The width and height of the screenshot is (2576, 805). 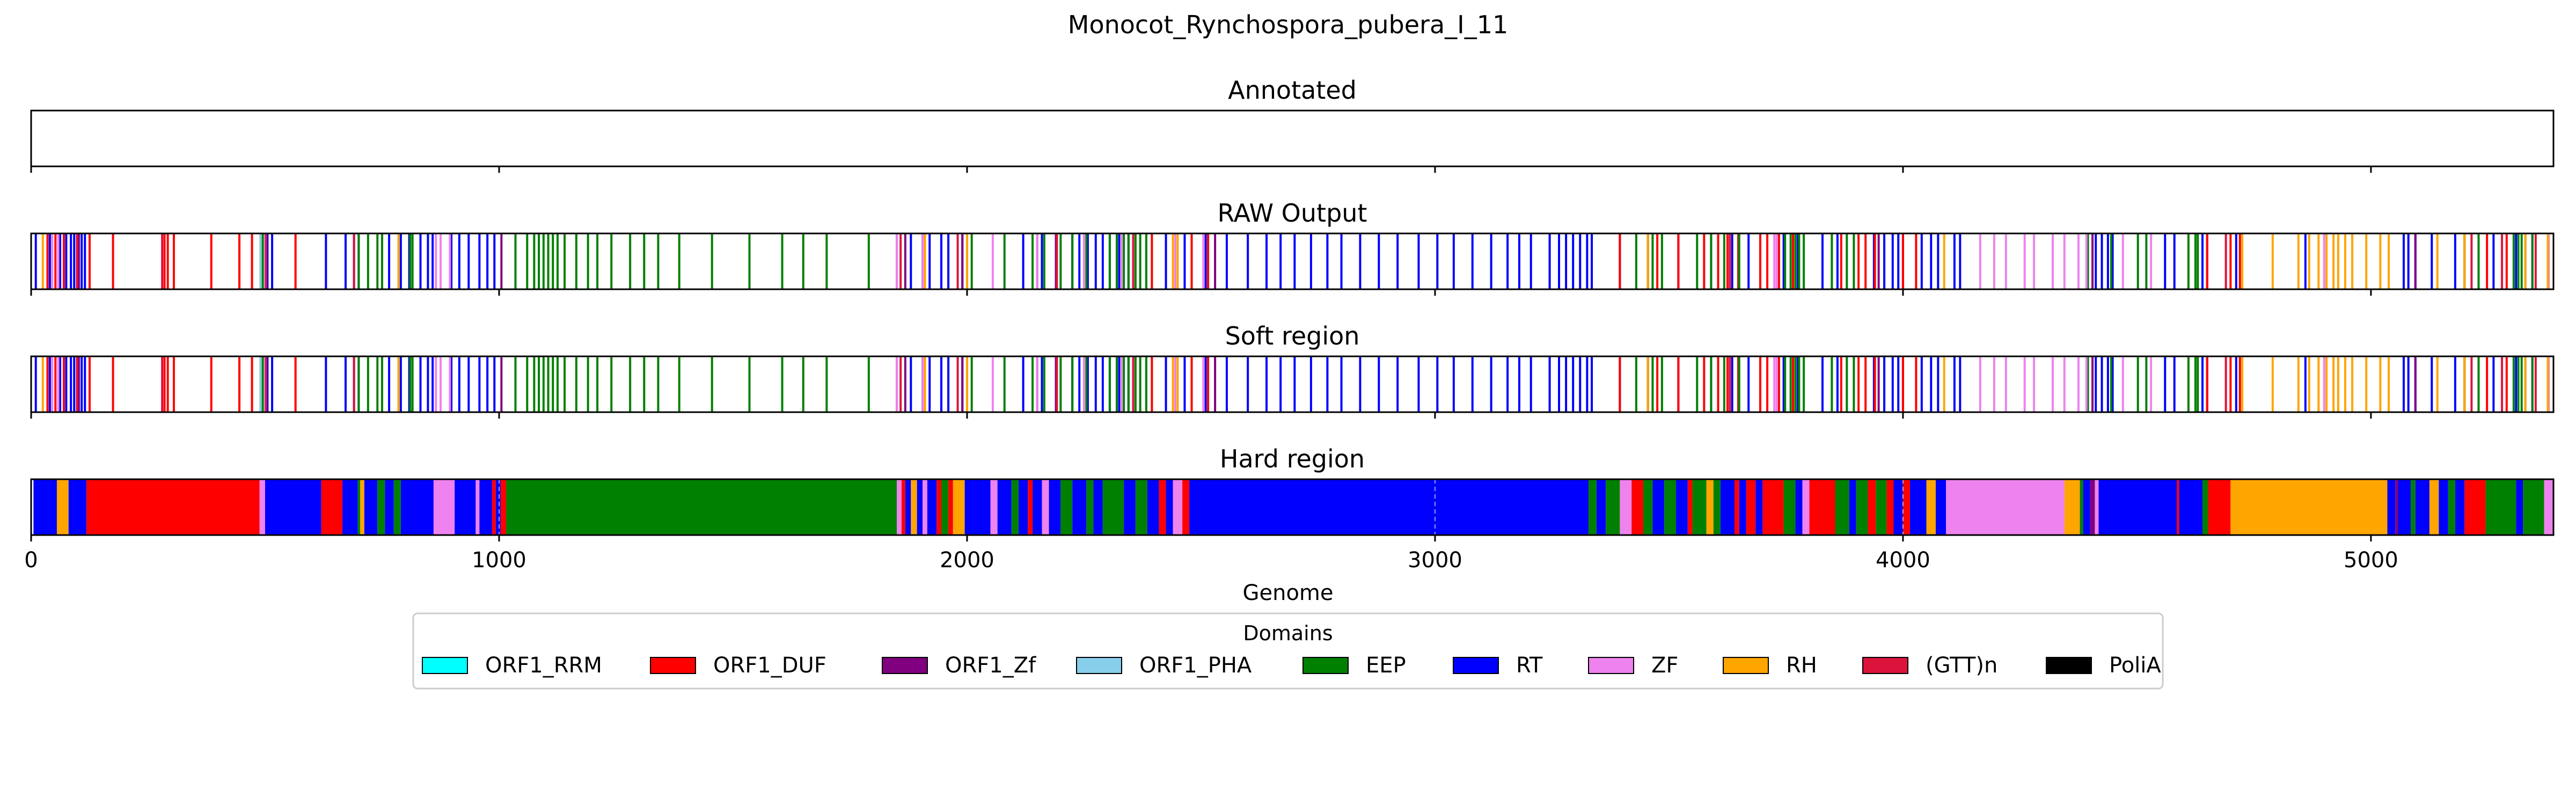 What do you see at coordinates (990, 665) in the screenshot?
I see `legend-label: ORF1_Zf` at bounding box center [990, 665].